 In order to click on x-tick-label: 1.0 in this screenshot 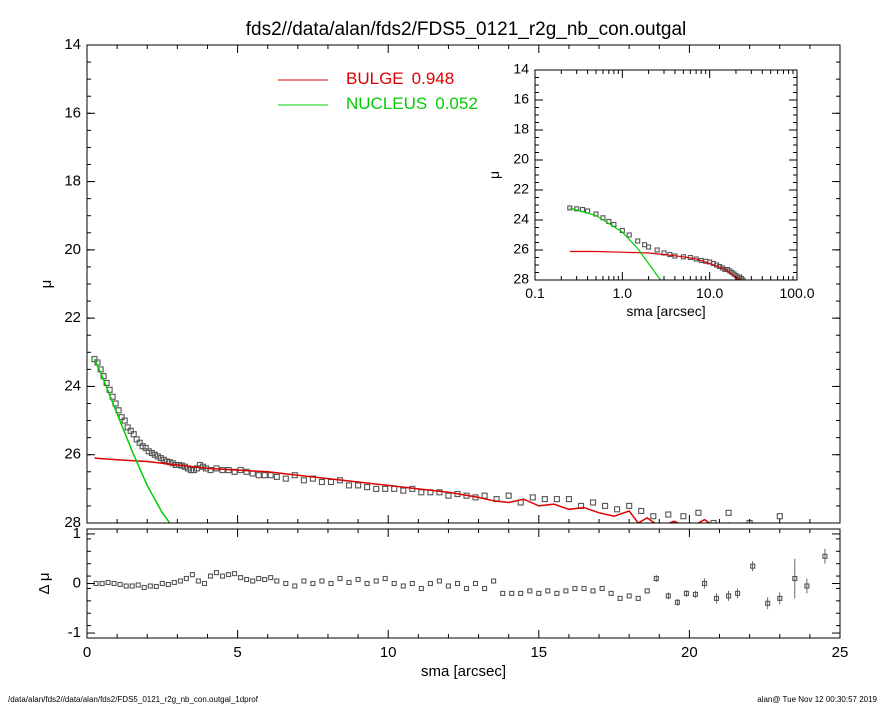, I will do `click(623, 293)`.